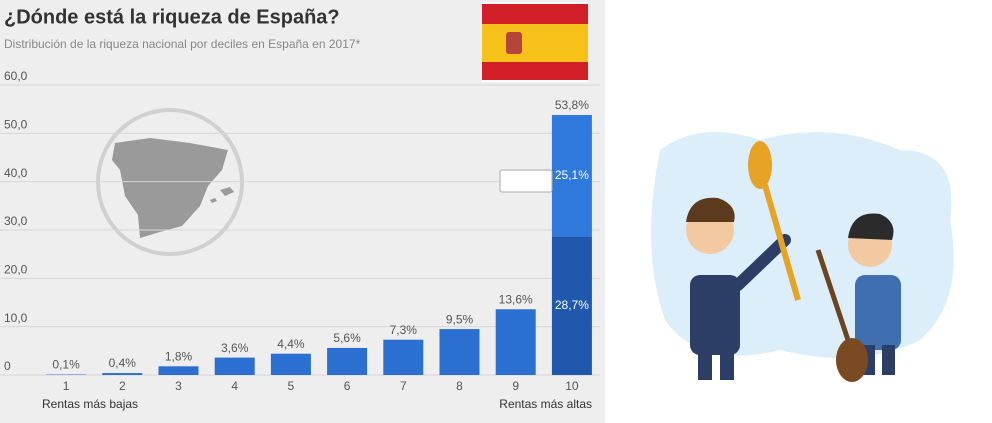  What do you see at coordinates (291, 344) in the screenshot?
I see `value-label: 4,4%` at bounding box center [291, 344].